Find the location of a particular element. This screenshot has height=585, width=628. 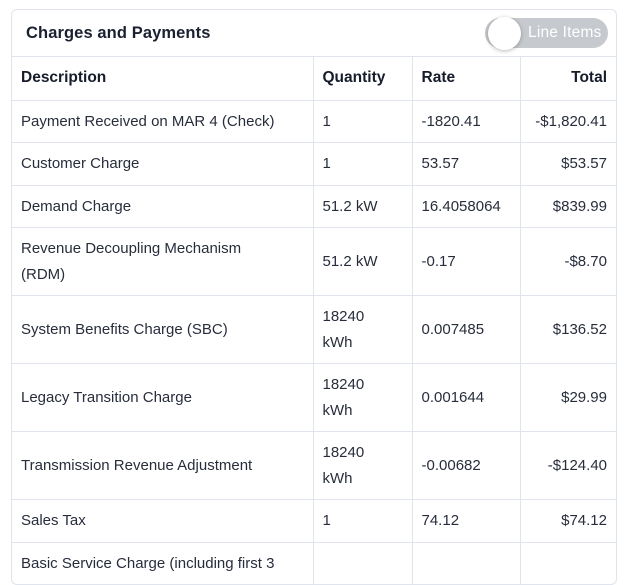

table-header-row: Description Quantity Rate Total is located at coordinates (314, 79).